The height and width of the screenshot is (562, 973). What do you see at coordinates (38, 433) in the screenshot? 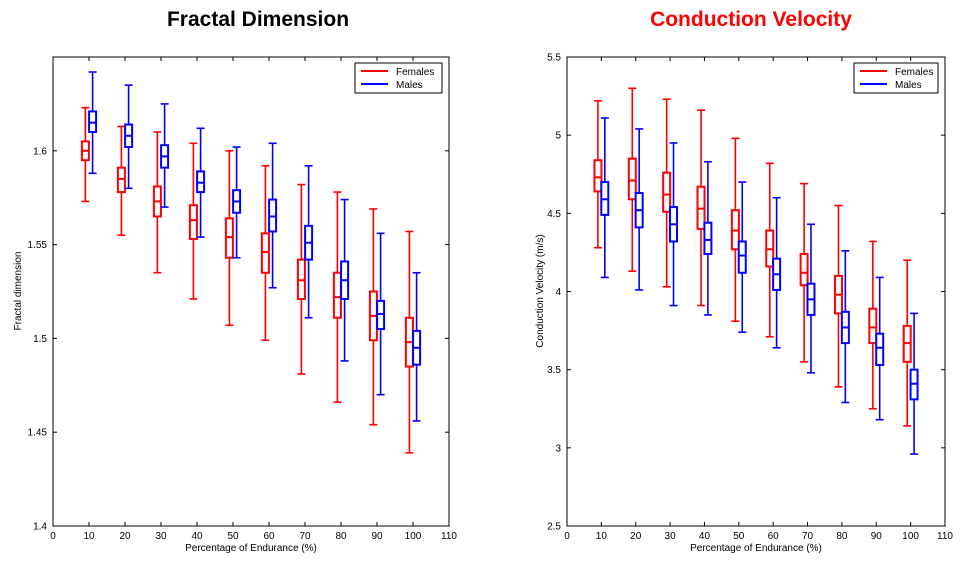
I see `y-tick-label: 1.45` at bounding box center [38, 433].